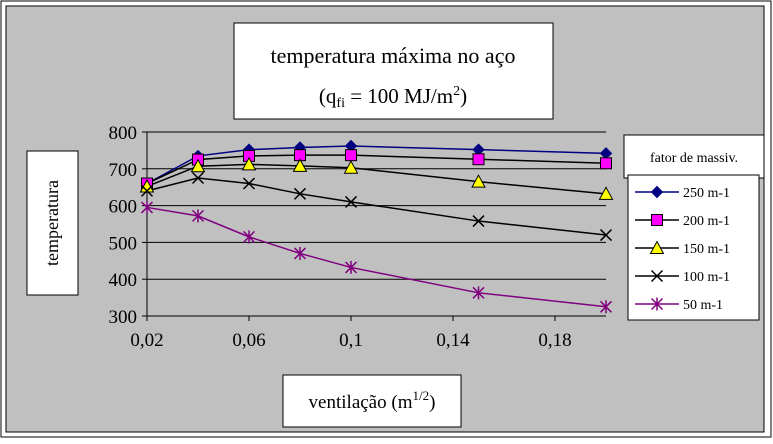  What do you see at coordinates (123, 280) in the screenshot?
I see `y-tick-label: 400` at bounding box center [123, 280].